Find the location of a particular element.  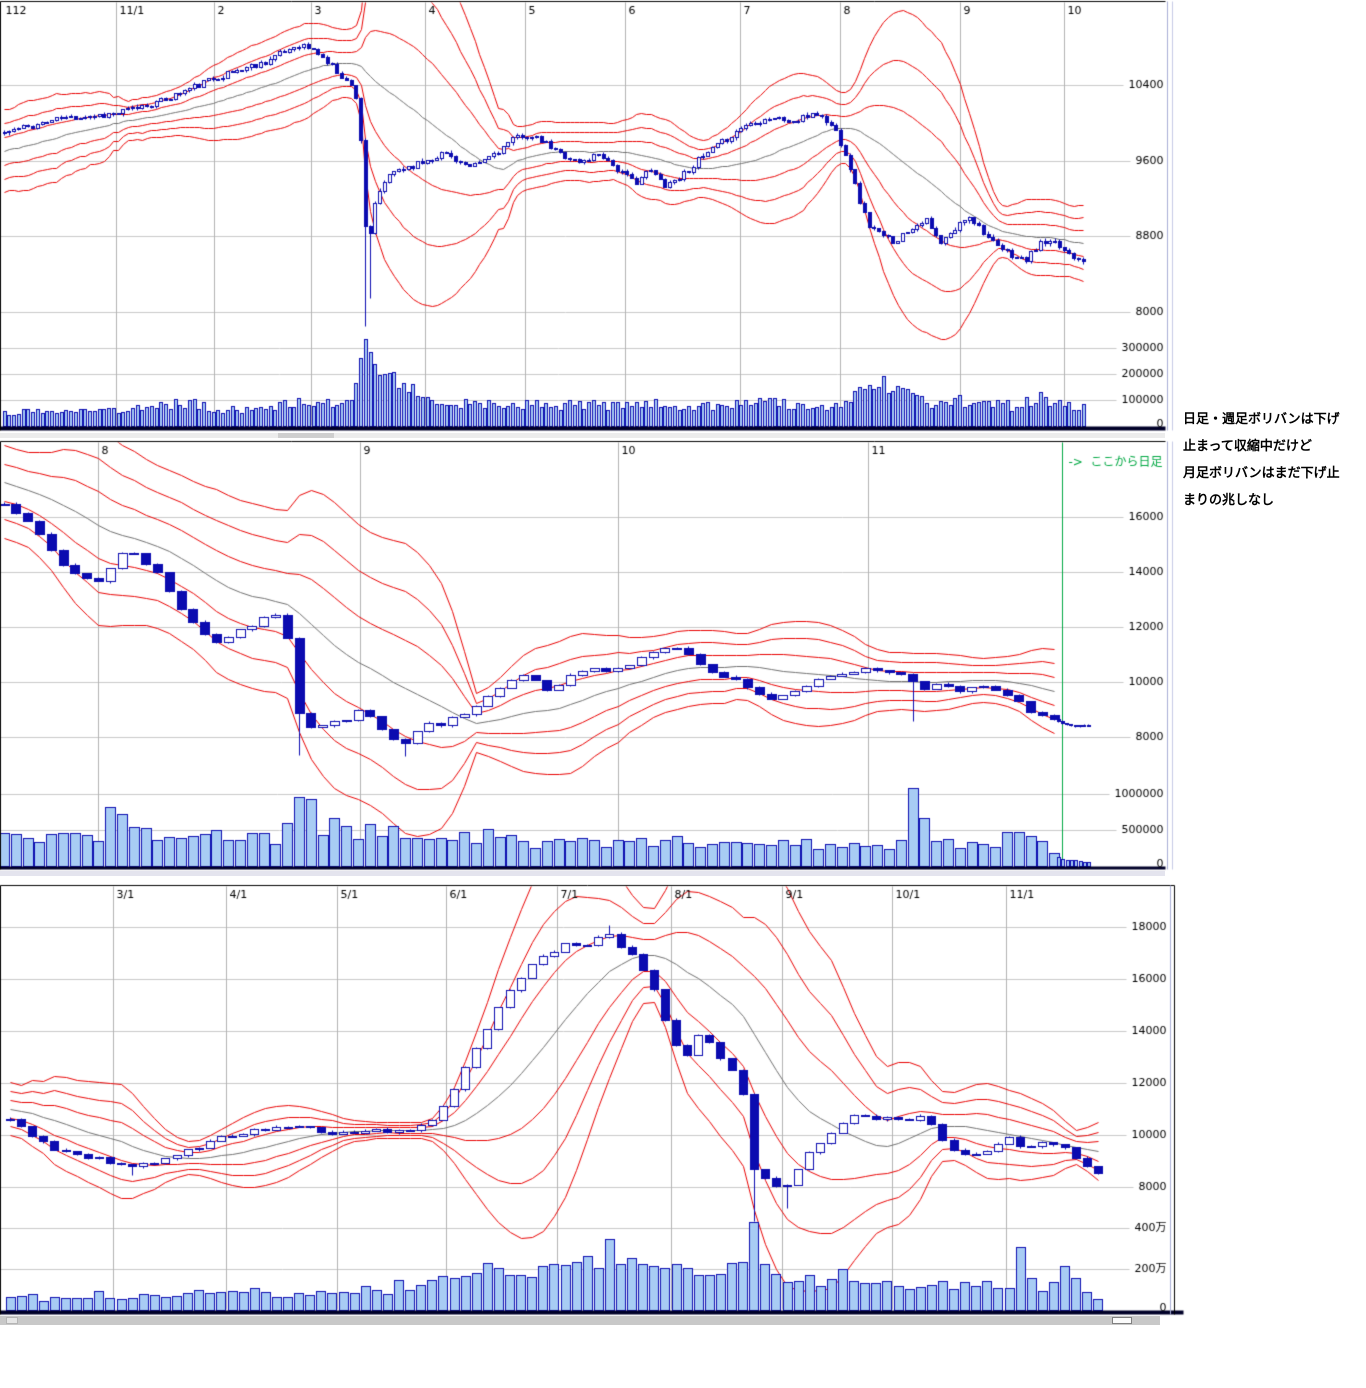

bottom-chart-scrollbar-left-button is located at coordinates (12, 1320).